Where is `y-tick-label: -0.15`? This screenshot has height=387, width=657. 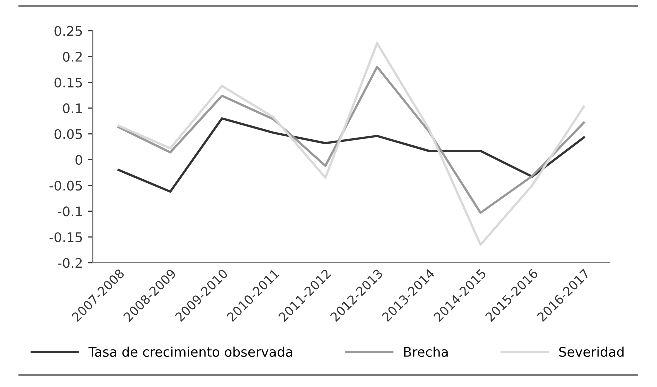 y-tick-label: -0.15 is located at coordinates (66, 237).